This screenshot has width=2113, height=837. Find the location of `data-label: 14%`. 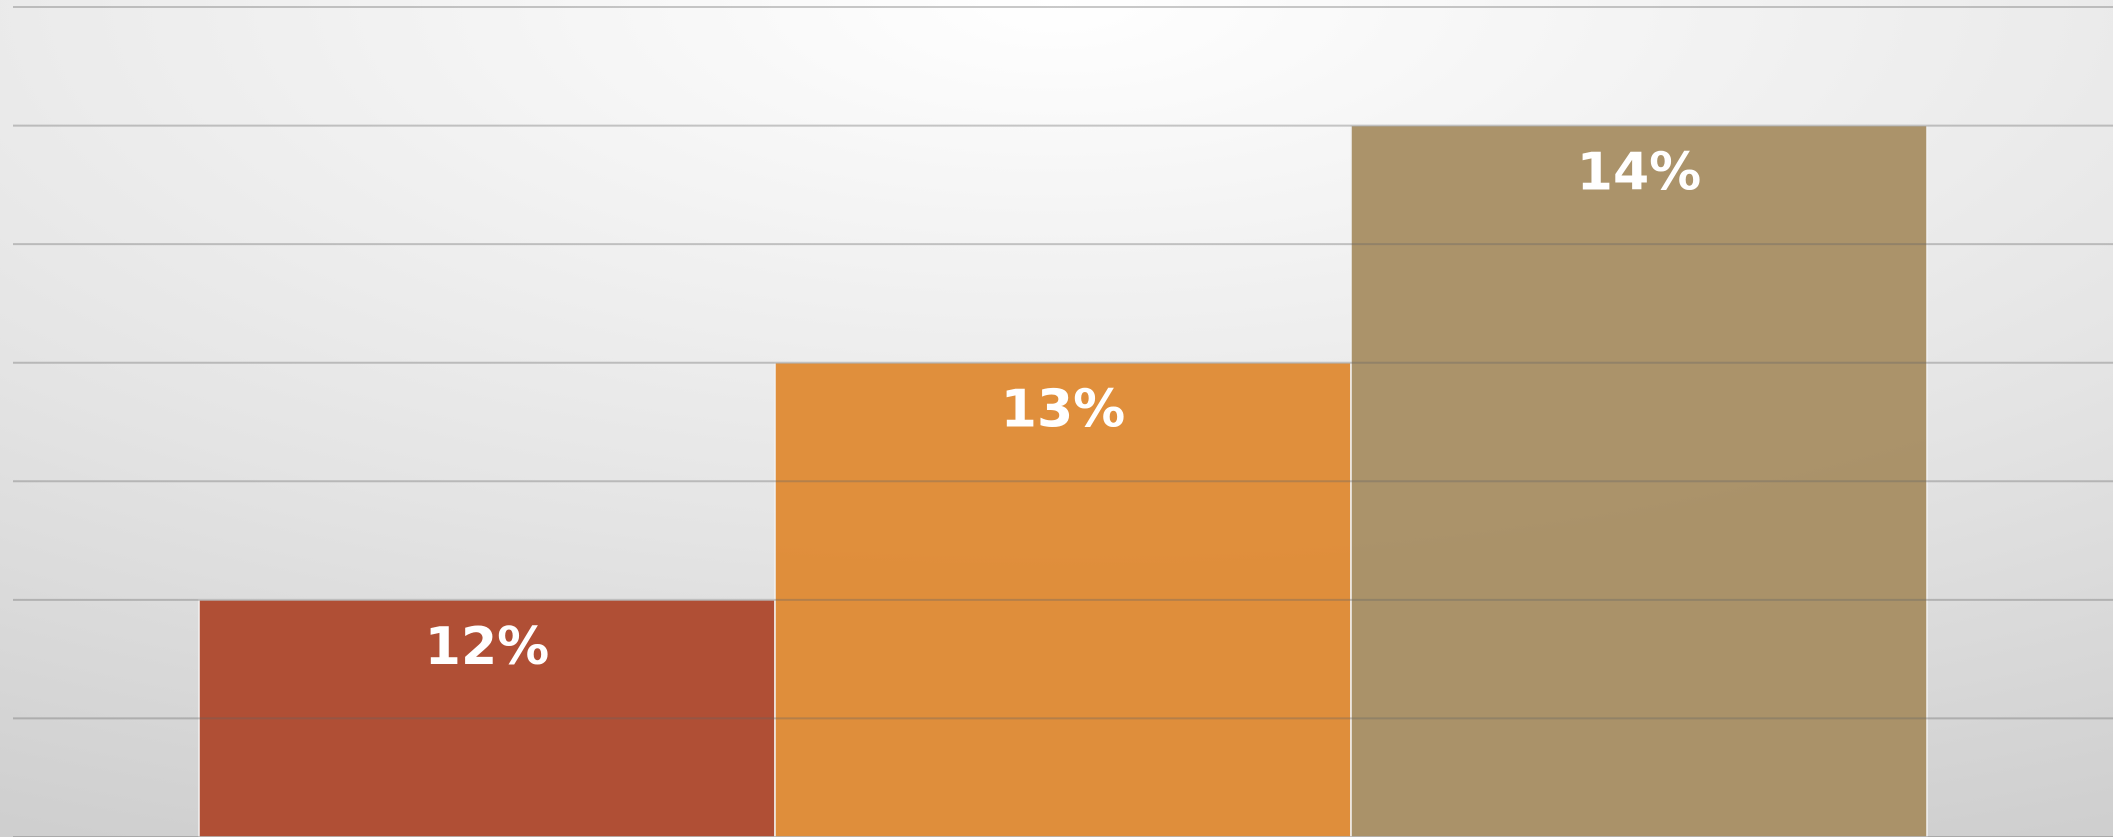

data-label: 14% is located at coordinates (1639, 173).